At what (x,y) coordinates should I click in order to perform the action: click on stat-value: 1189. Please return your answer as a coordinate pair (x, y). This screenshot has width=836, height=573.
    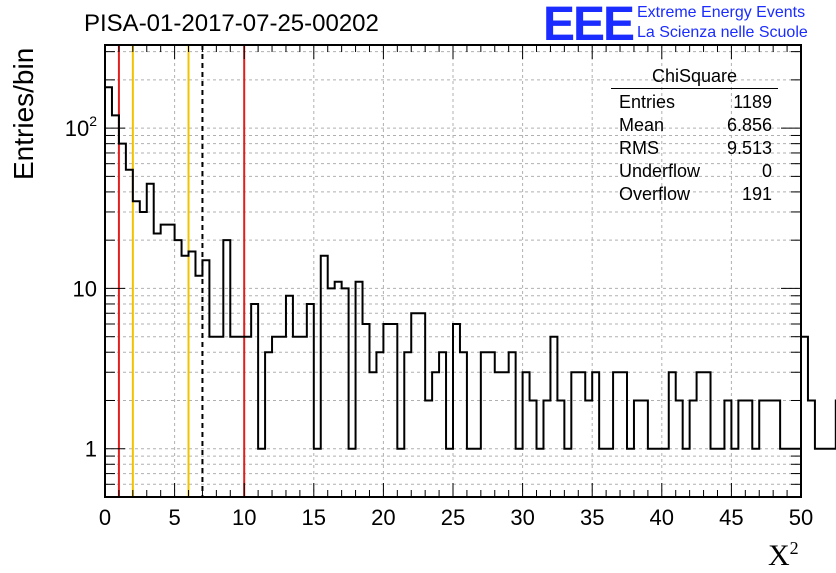
    Looking at the image, I should click on (752, 102).